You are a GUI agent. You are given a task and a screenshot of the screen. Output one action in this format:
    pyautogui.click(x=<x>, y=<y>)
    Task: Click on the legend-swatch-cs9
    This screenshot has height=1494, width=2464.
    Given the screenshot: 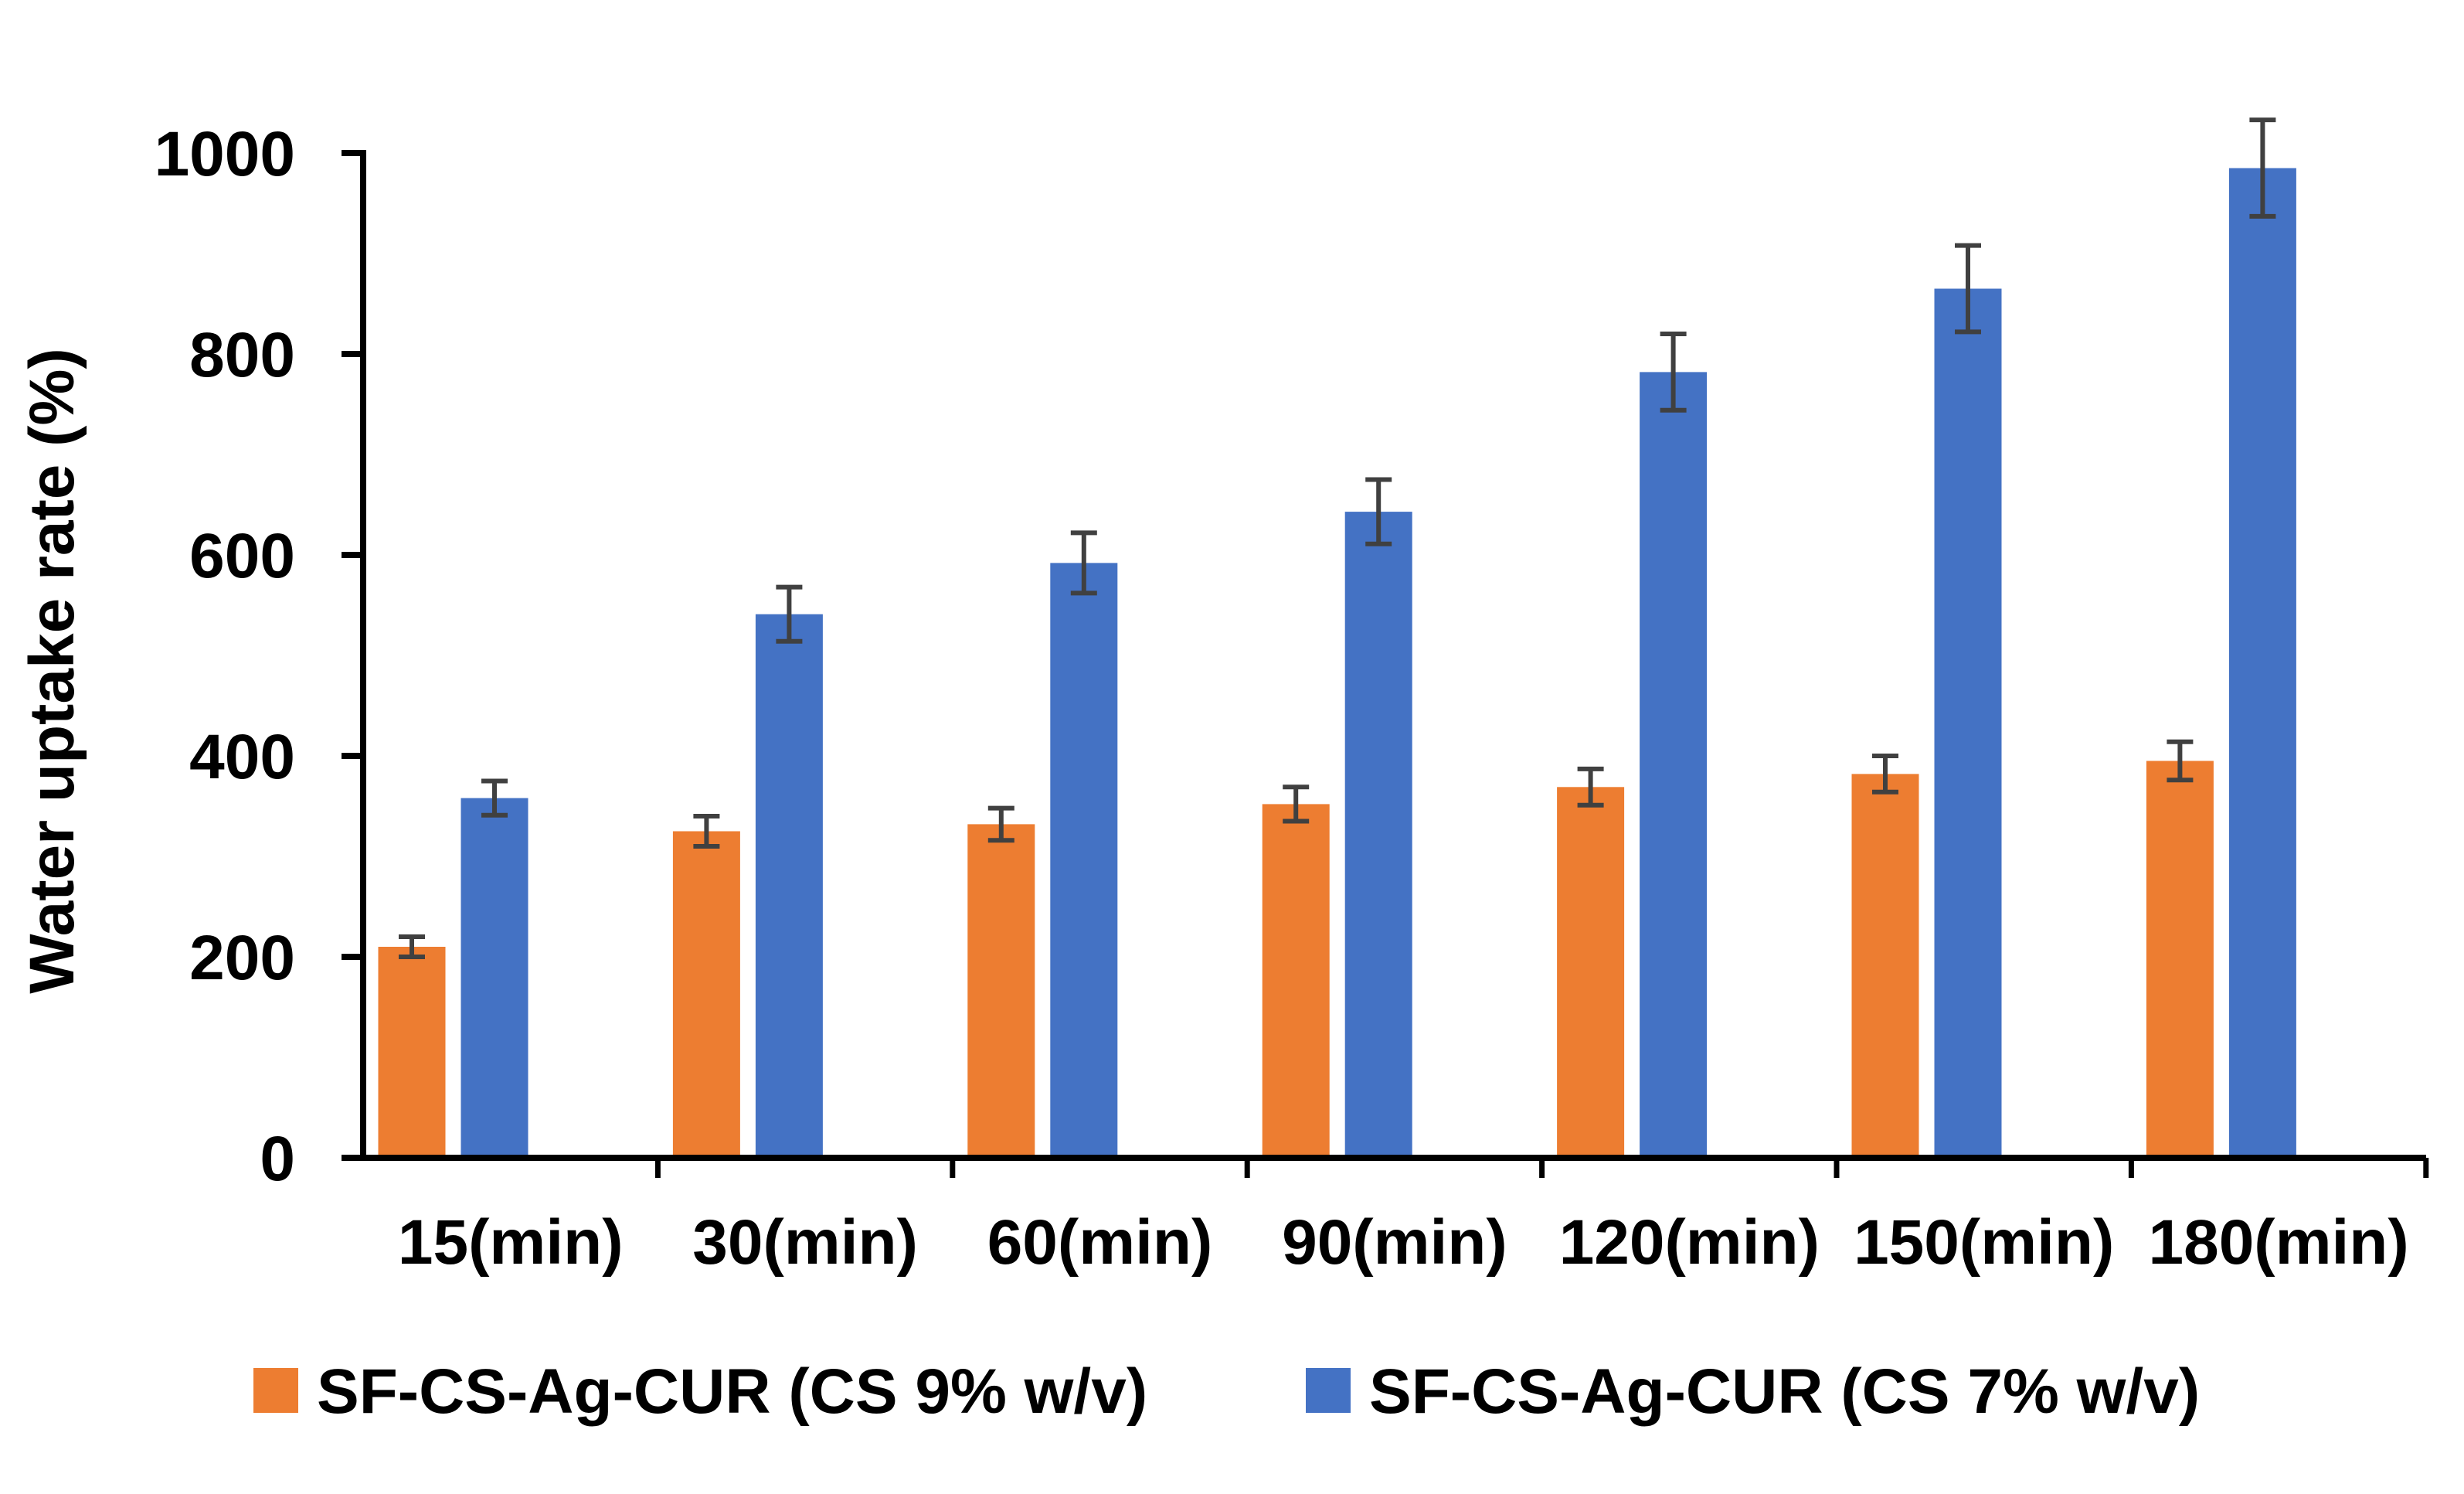 What is the action you would take?
    pyautogui.click(x=275, y=1391)
    